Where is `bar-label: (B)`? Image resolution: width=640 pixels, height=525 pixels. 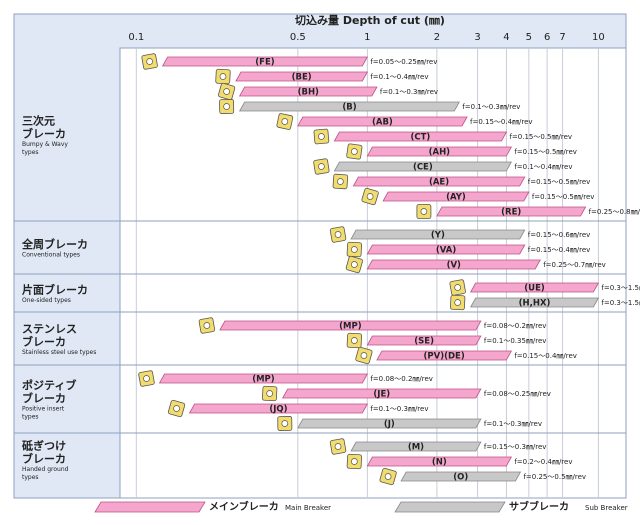 bar-label: (B) is located at coordinates (349, 108).